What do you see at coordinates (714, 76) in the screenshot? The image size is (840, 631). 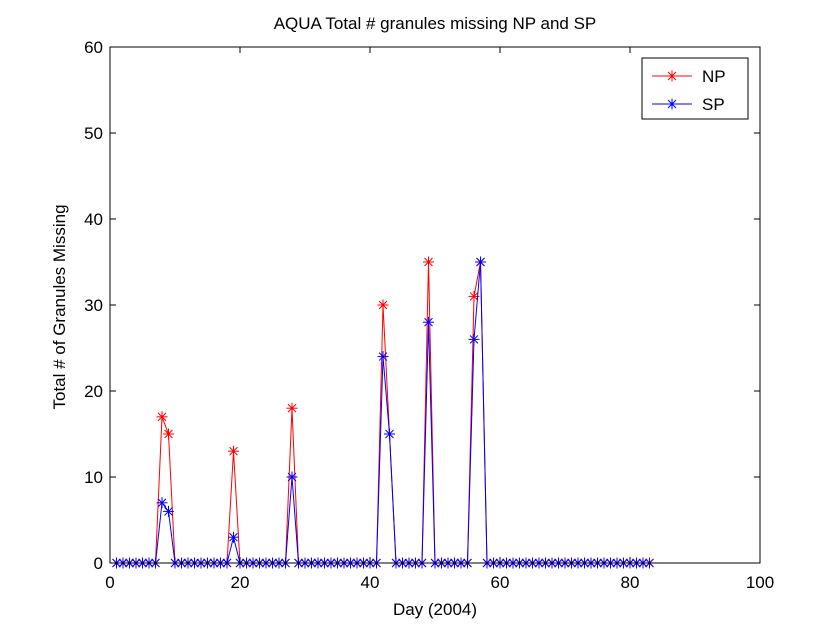 I see `legend-label-np: NP` at bounding box center [714, 76].